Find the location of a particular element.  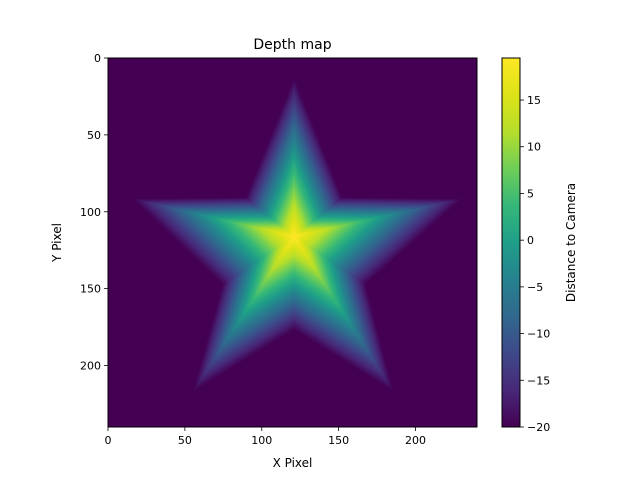

depth-contour is located at coordinates (294, 236).